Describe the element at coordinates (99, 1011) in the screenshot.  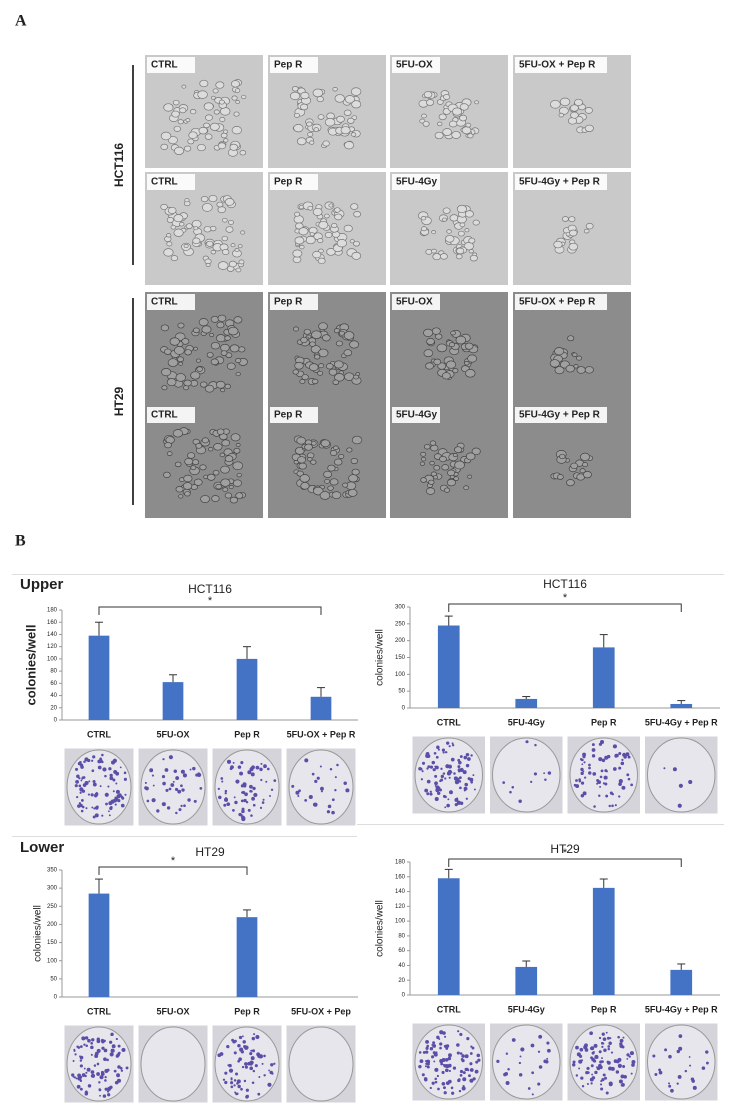
I see `x-tick-label: CTRL` at that location.